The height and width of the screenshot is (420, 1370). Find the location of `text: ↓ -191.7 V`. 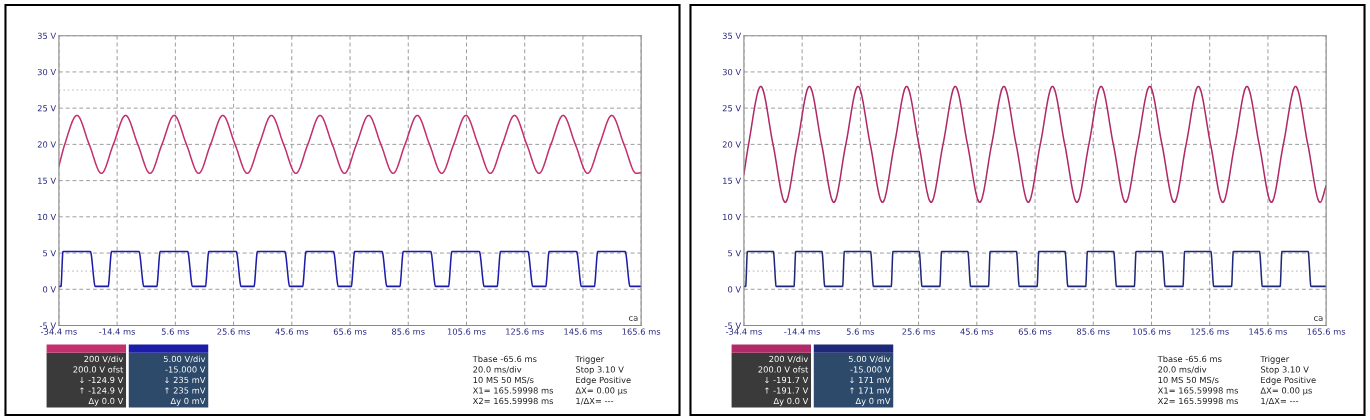

text: ↓ -191.7 V is located at coordinates (787, 380).